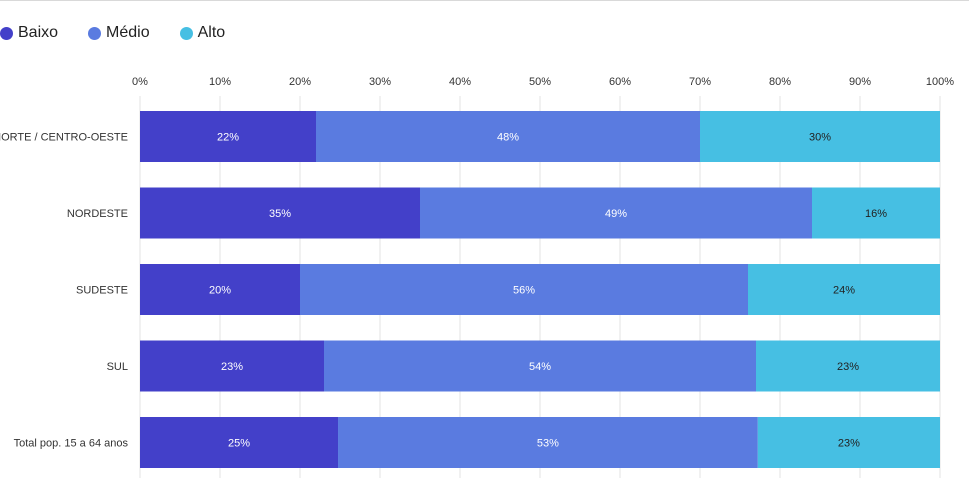 The image size is (969, 482). I want to click on x-tick-label-9: 90%, so click(860, 82).